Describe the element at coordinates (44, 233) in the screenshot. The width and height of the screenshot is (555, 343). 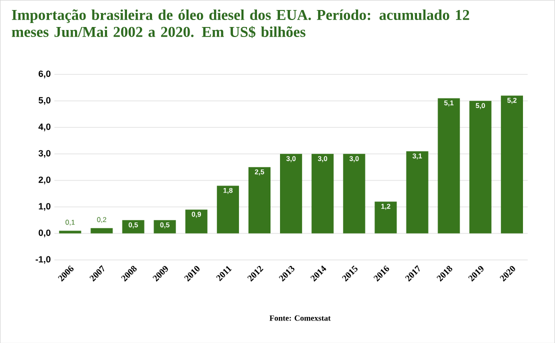
I see `y-tick-label: 0,0` at that location.